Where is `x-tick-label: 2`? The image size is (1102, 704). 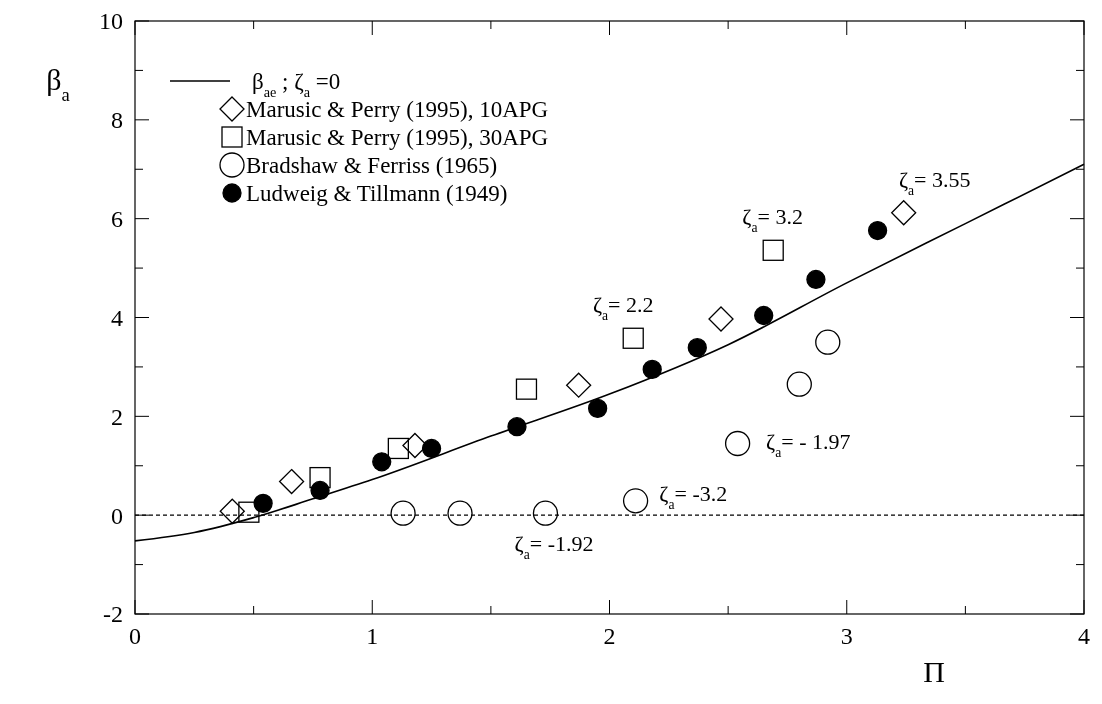 x-tick-label: 2 is located at coordinates (609, 636).